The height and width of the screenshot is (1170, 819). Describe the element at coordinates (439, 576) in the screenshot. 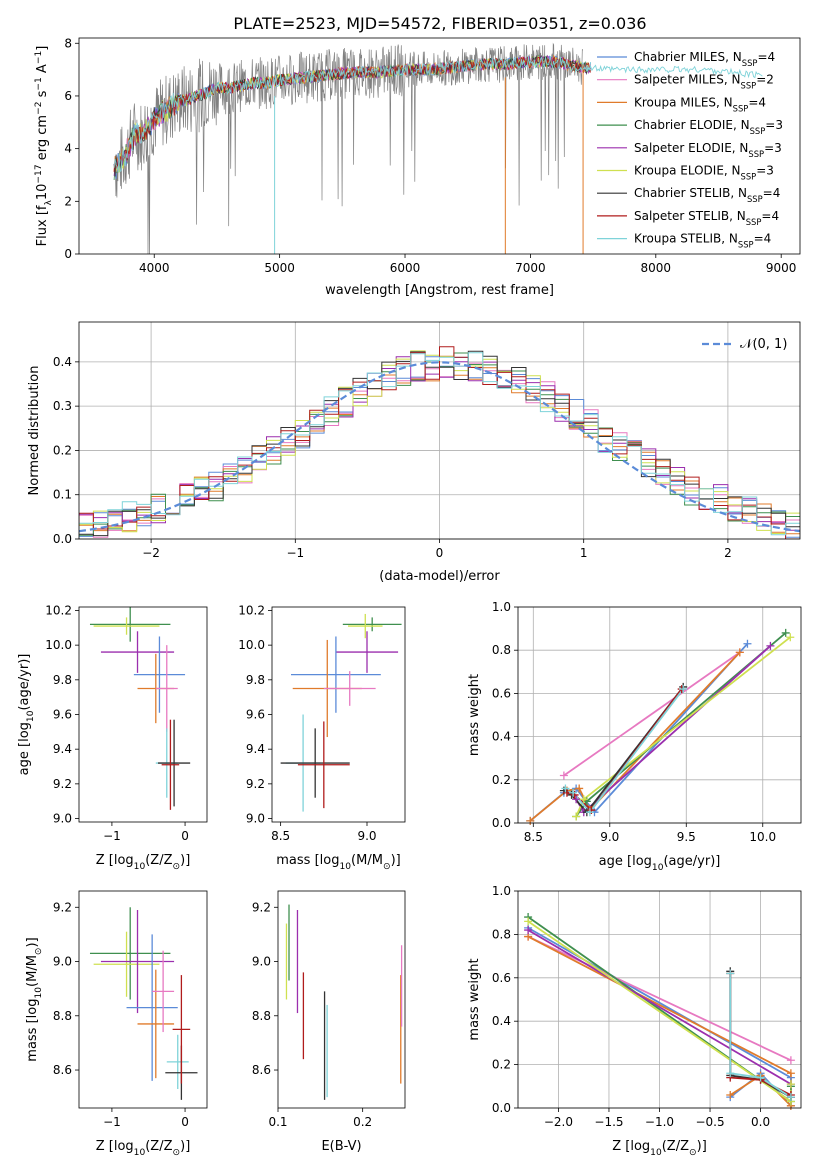

I see `x-axis-label: (data-model)/error` at that location.